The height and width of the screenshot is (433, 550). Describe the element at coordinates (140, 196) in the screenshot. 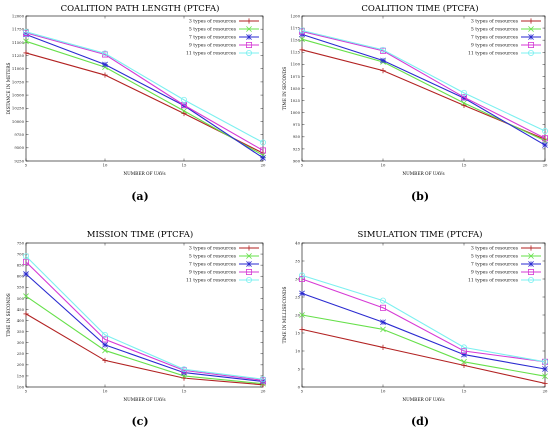

I see `panel-label: (a)` at that location.